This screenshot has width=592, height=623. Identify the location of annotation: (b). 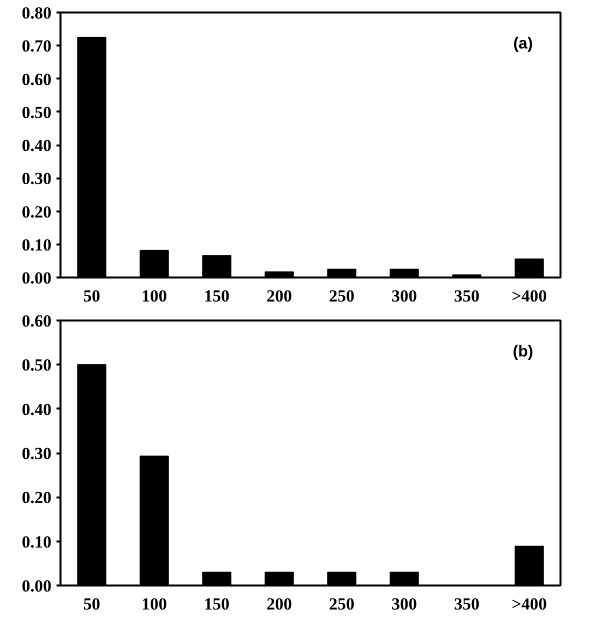
(523, 351).